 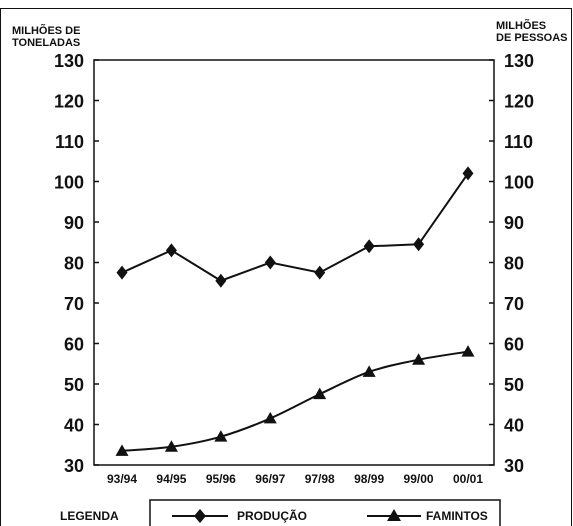 What do you see at coordinates (74, 426) in the screenshot?
I see `left-tick-label: 40` at bounding box center [74, 426].